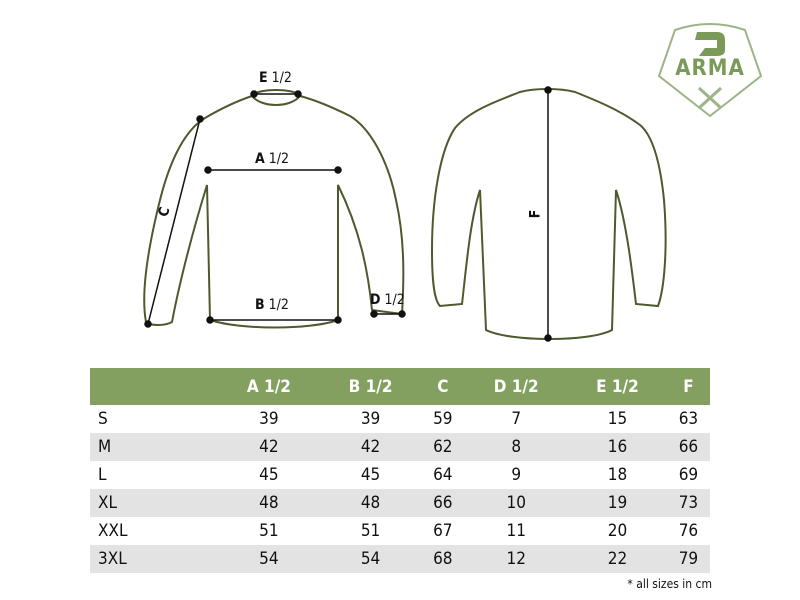 Image resolution: width=800 pixels, height=600 pixels. What do you see at coordinates (443, 386) in the screenshot?
I see `header-c: C` at bounding box center [443, 386].